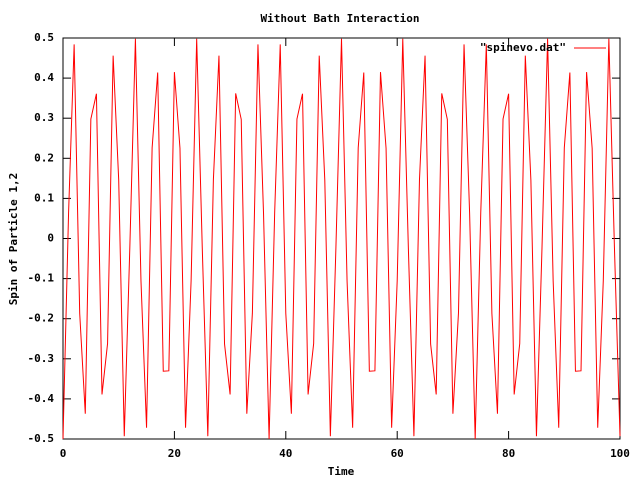 The height and width of the screenshot is (480, 640). What do you see at coordinates (41, 278) in the screenshot?
I see `y-tick-label: -0.1` at bounding box center [41, 278].